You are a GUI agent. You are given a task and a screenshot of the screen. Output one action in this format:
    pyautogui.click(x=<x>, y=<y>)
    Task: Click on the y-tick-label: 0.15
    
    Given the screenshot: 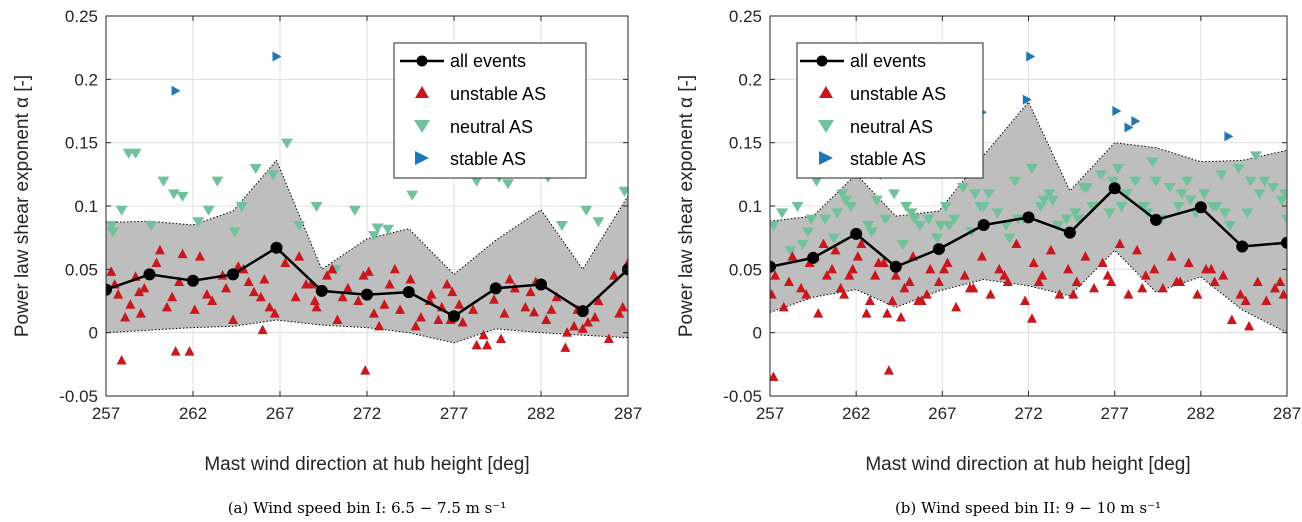 What is the action you would take?
    pyautogui.click(x=745, y=143)
    